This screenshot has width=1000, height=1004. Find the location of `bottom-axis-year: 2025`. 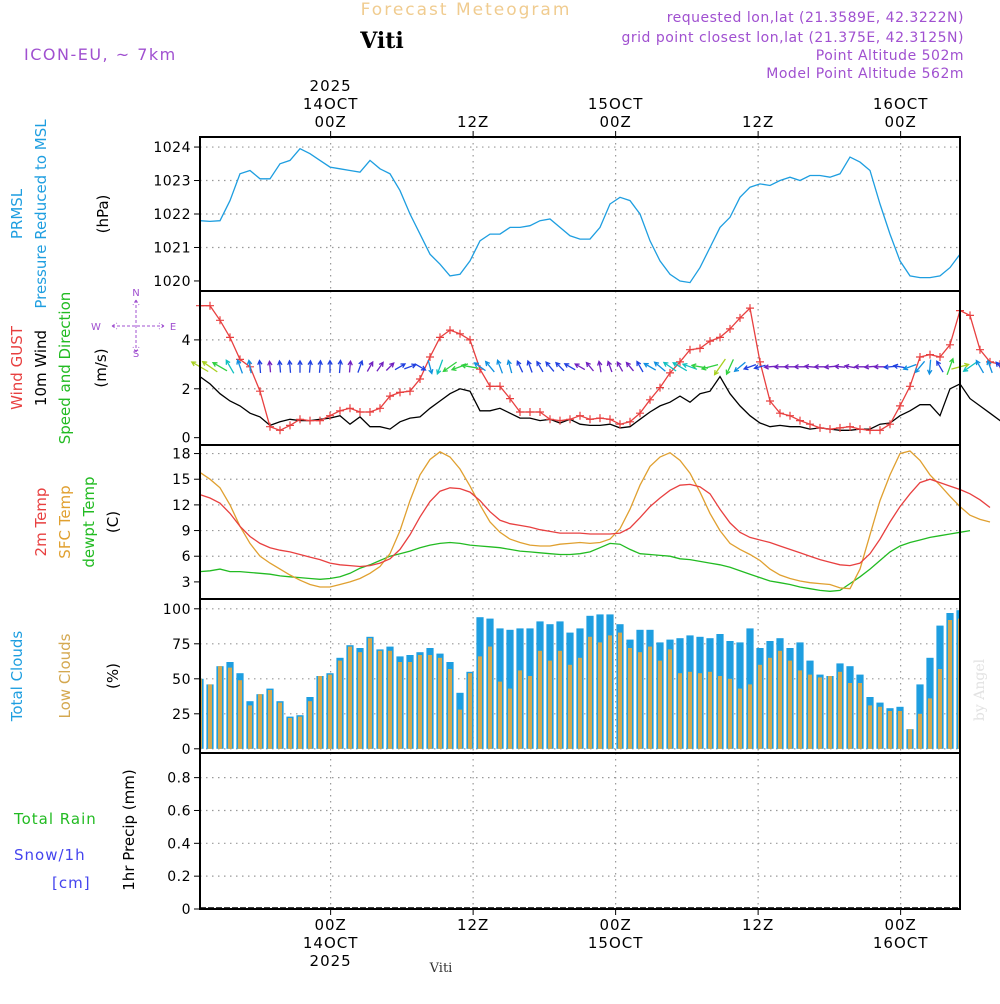

bottom-axis-year: 2025 is located at coordinates (331, 961).